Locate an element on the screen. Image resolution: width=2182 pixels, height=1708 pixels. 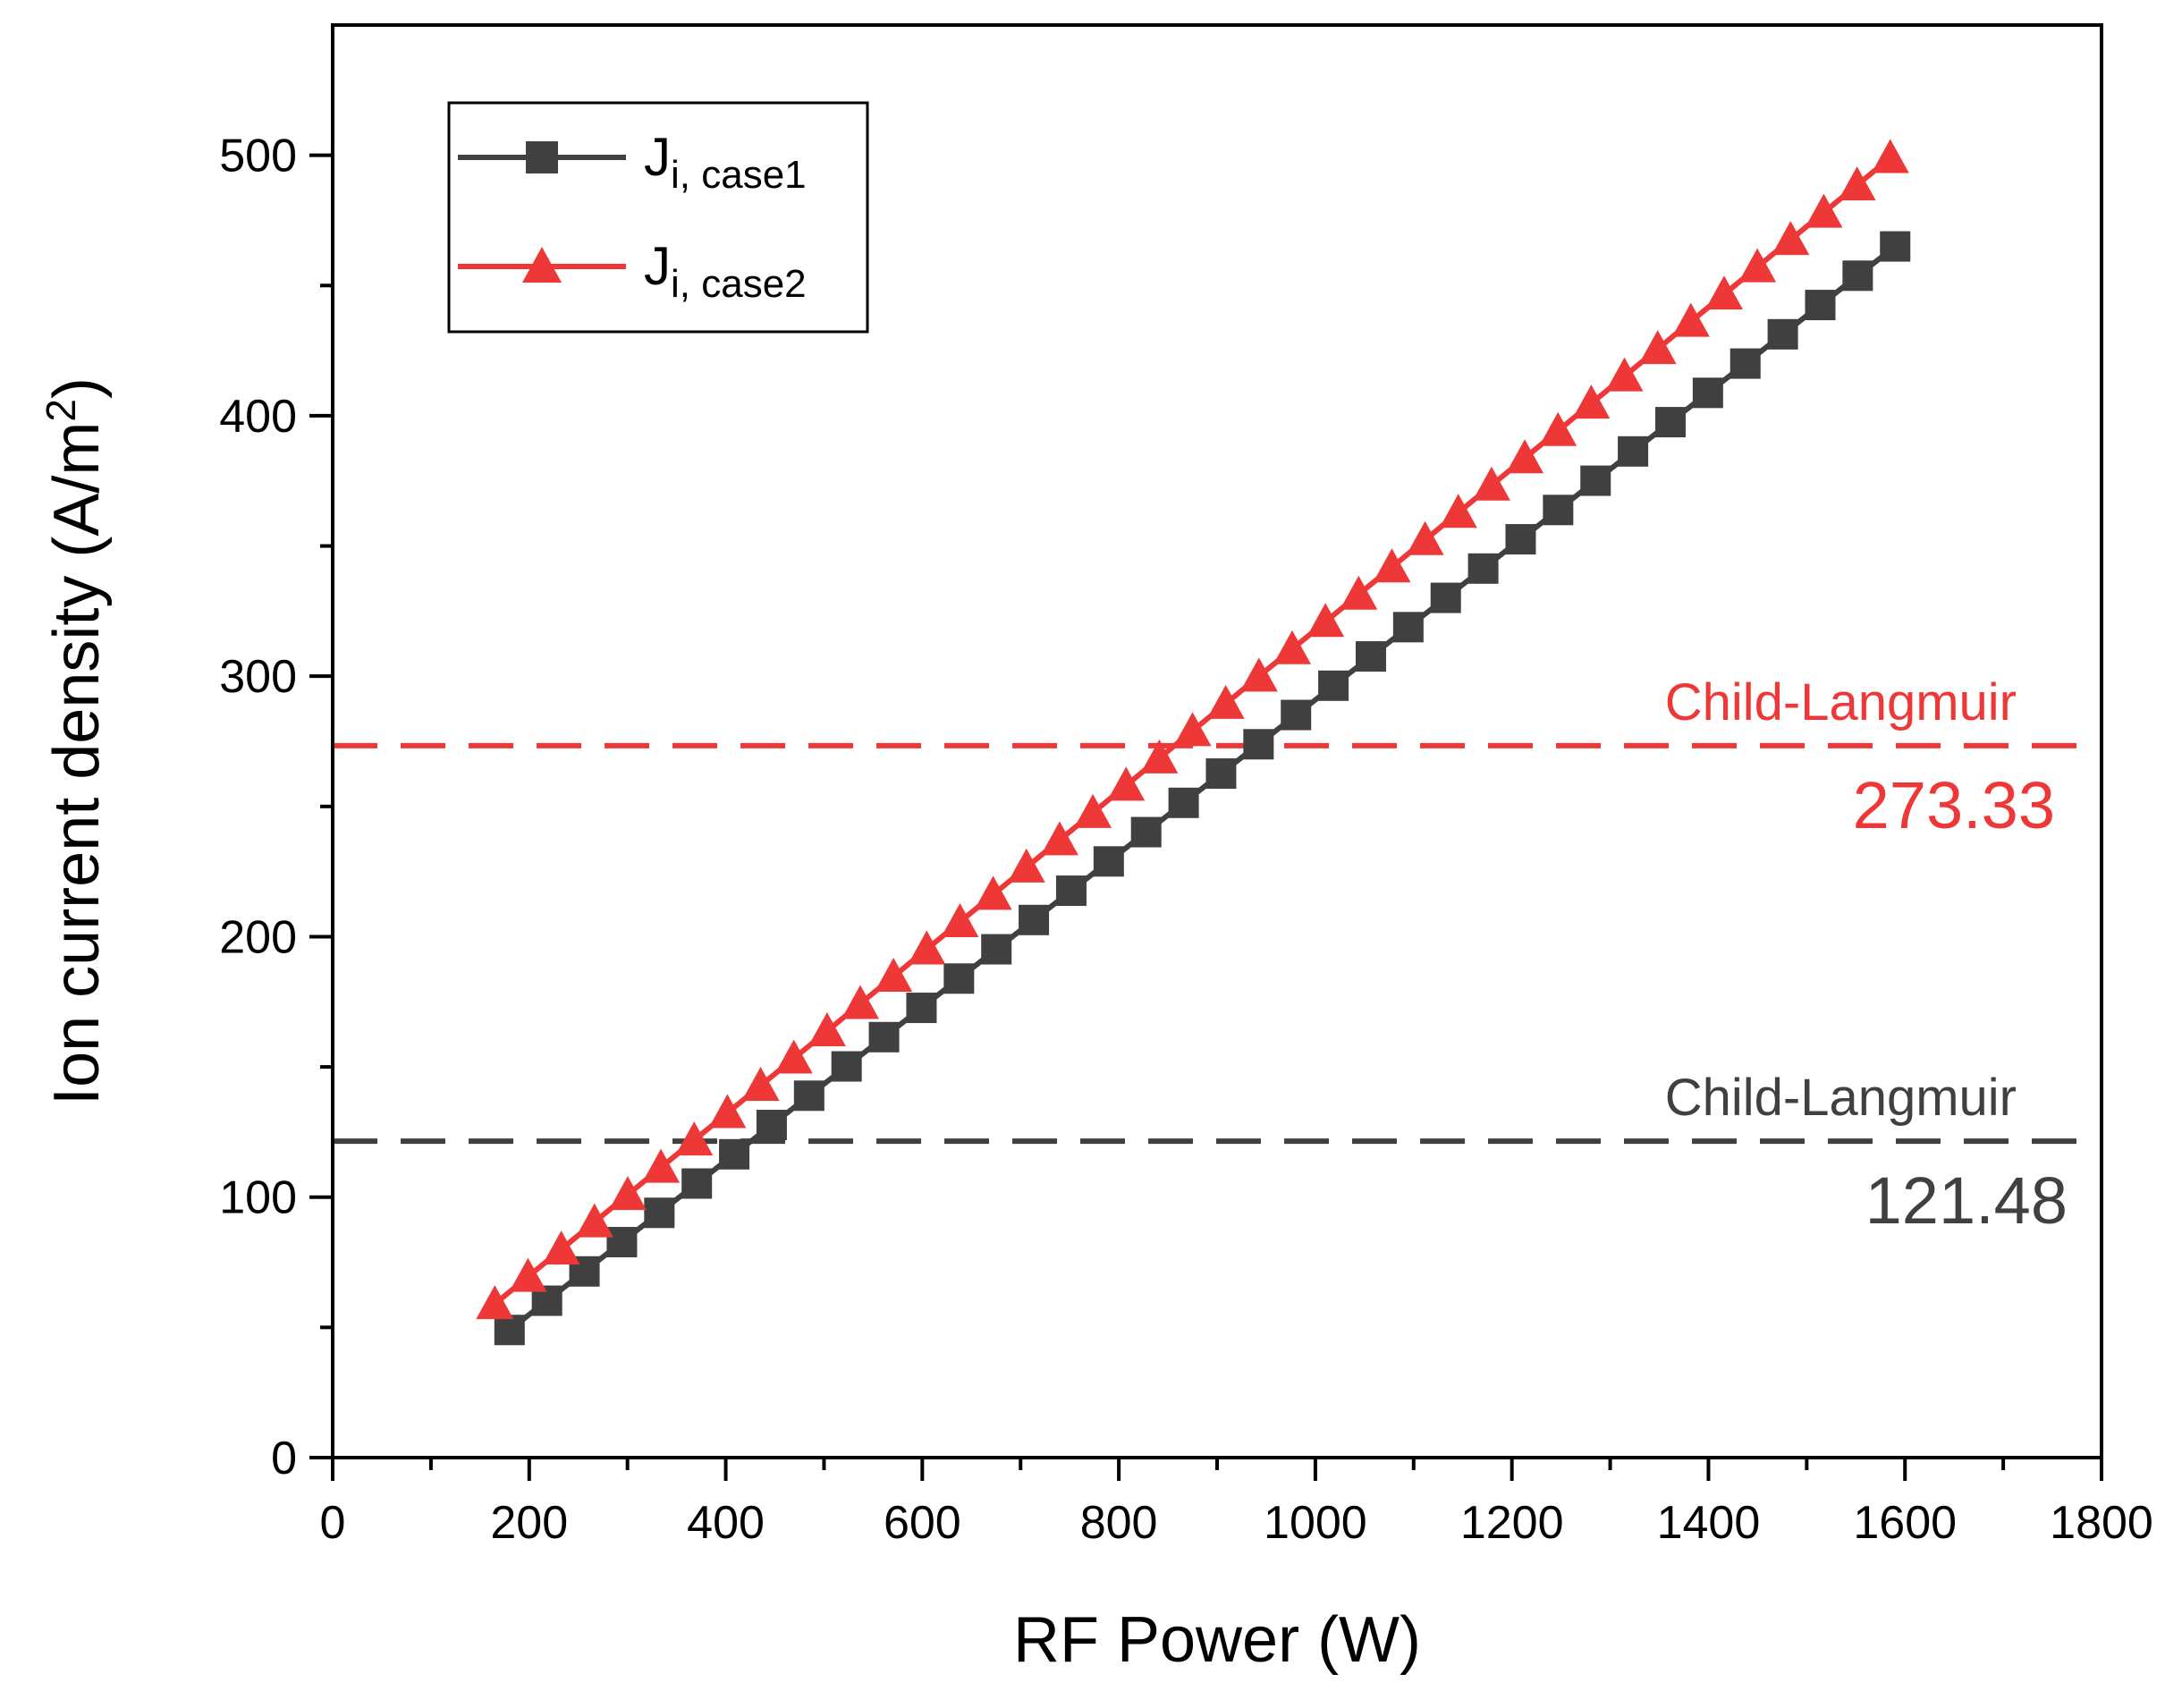
y-tick-label: 500 is located at coordinates (258, 156).